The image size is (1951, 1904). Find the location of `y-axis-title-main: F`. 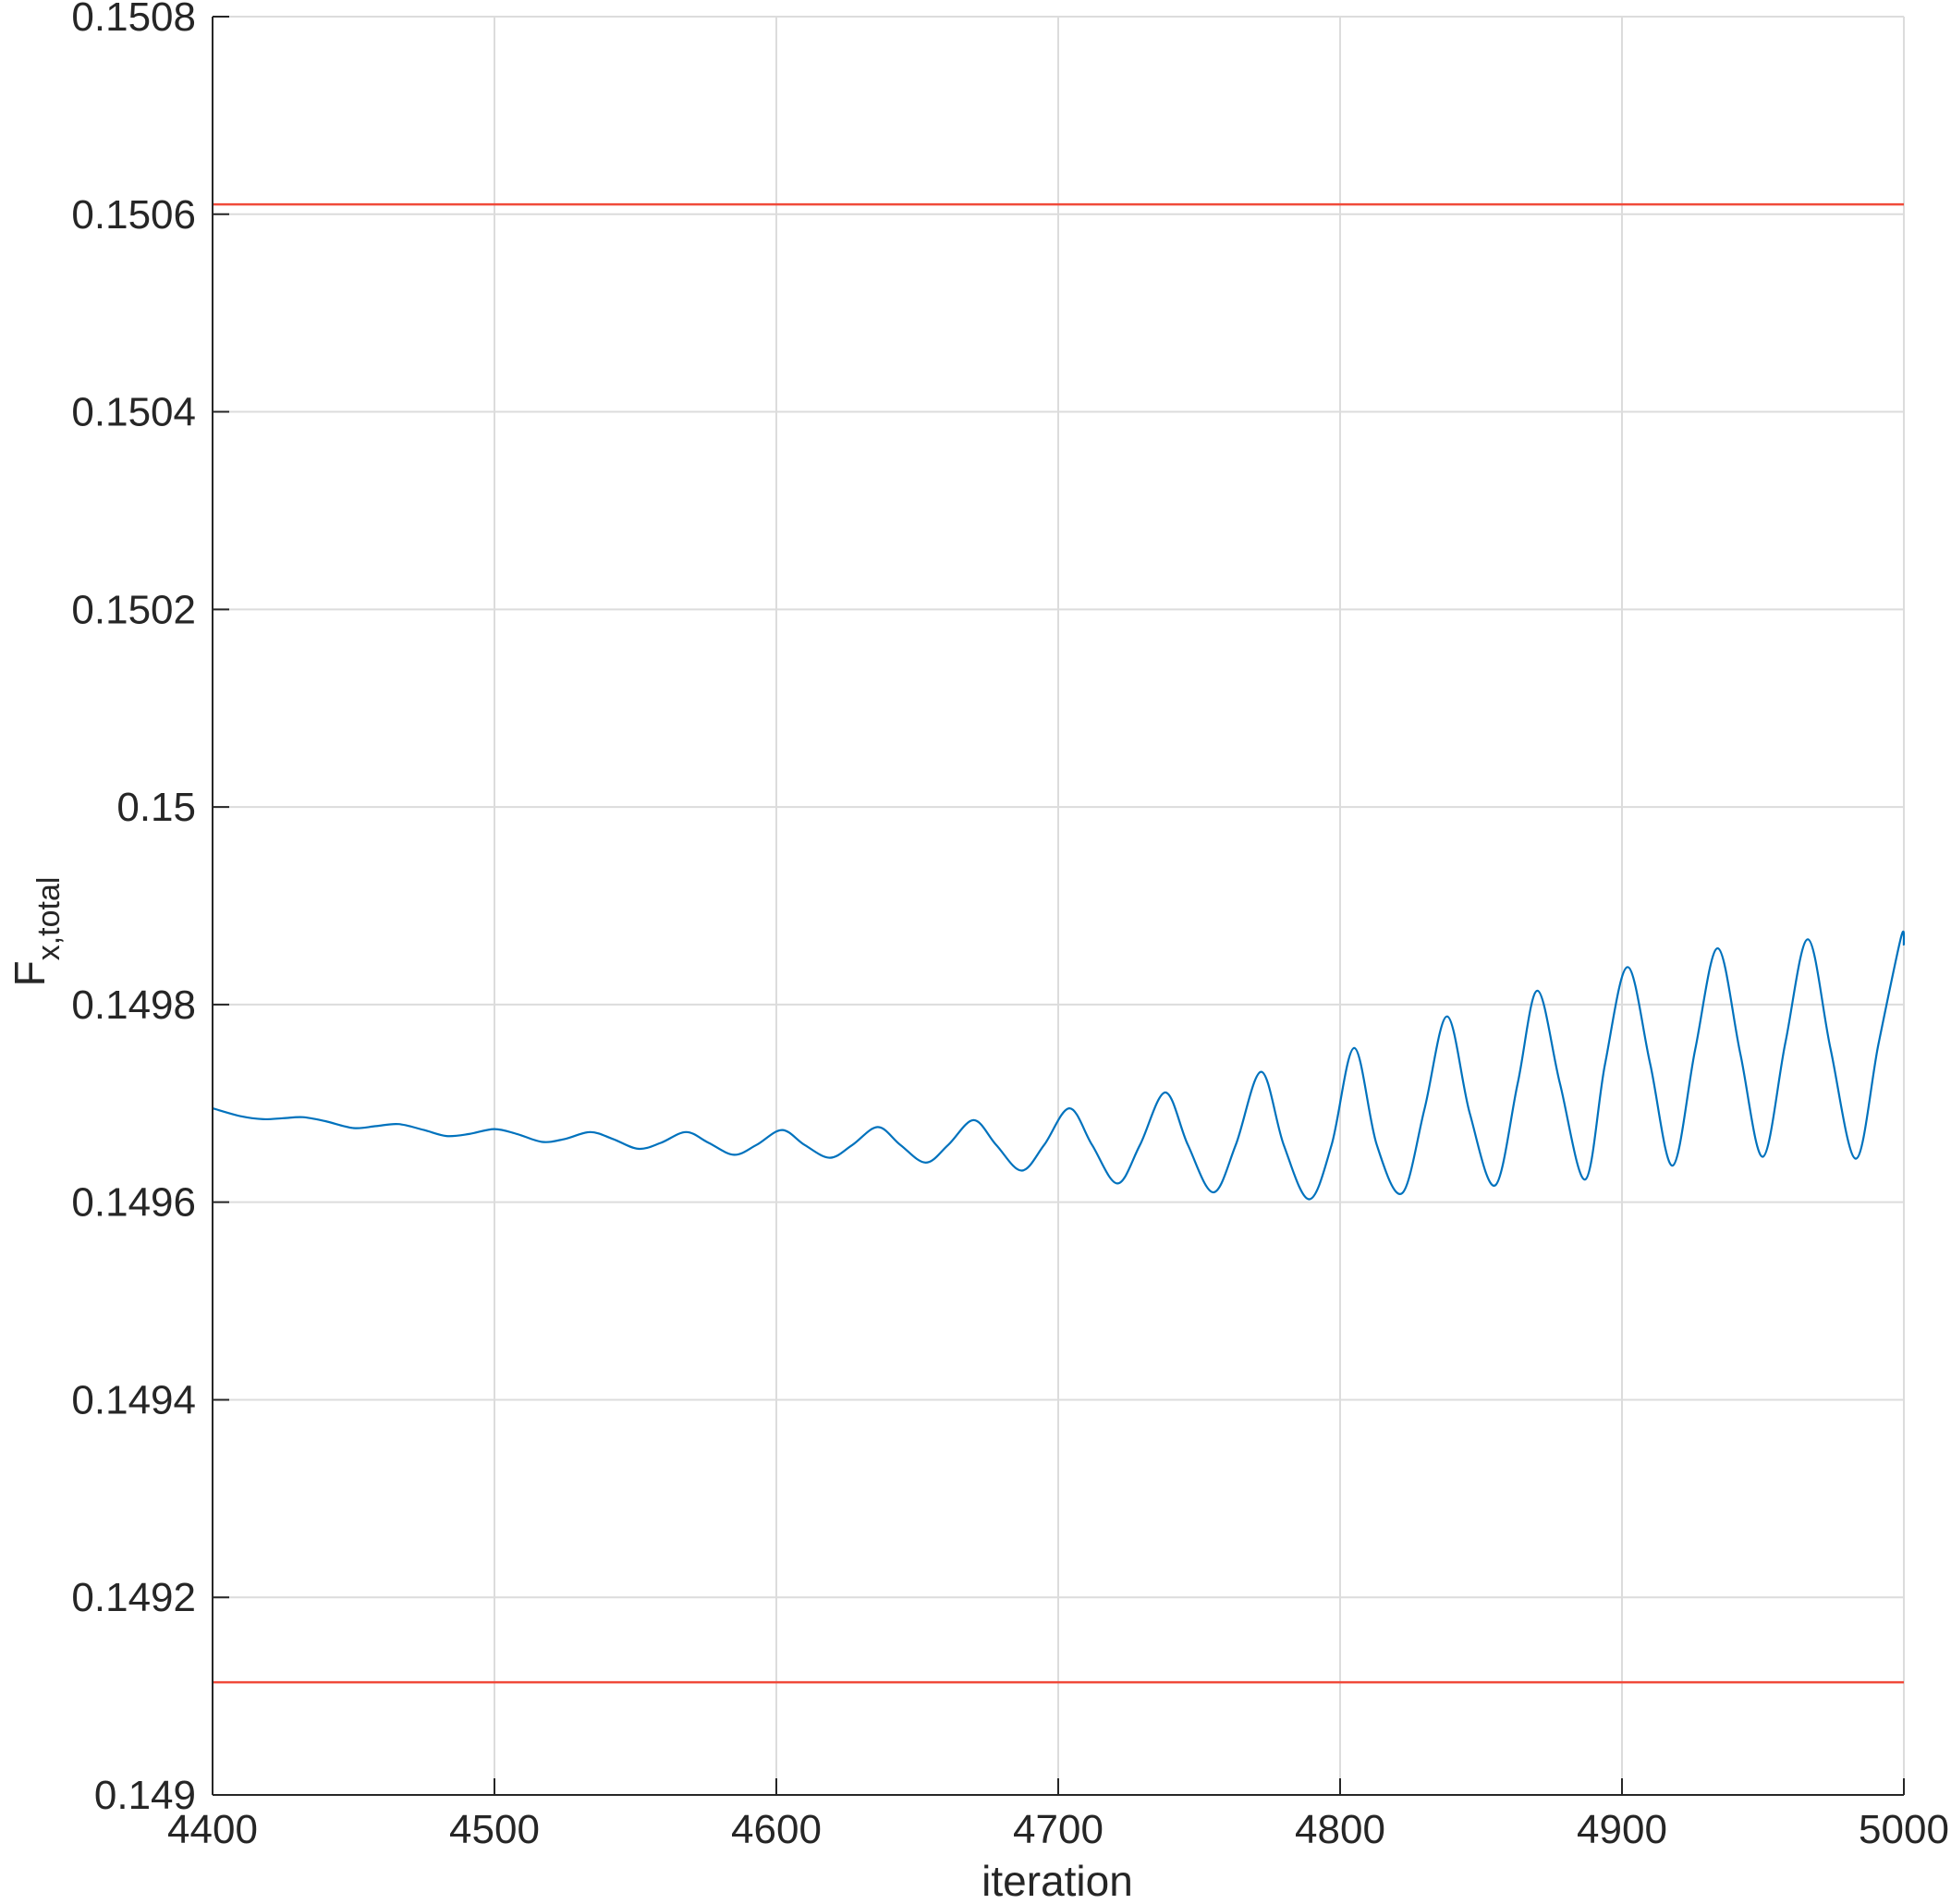

y-axis-title-main: F is located at coordinates (30, 973).